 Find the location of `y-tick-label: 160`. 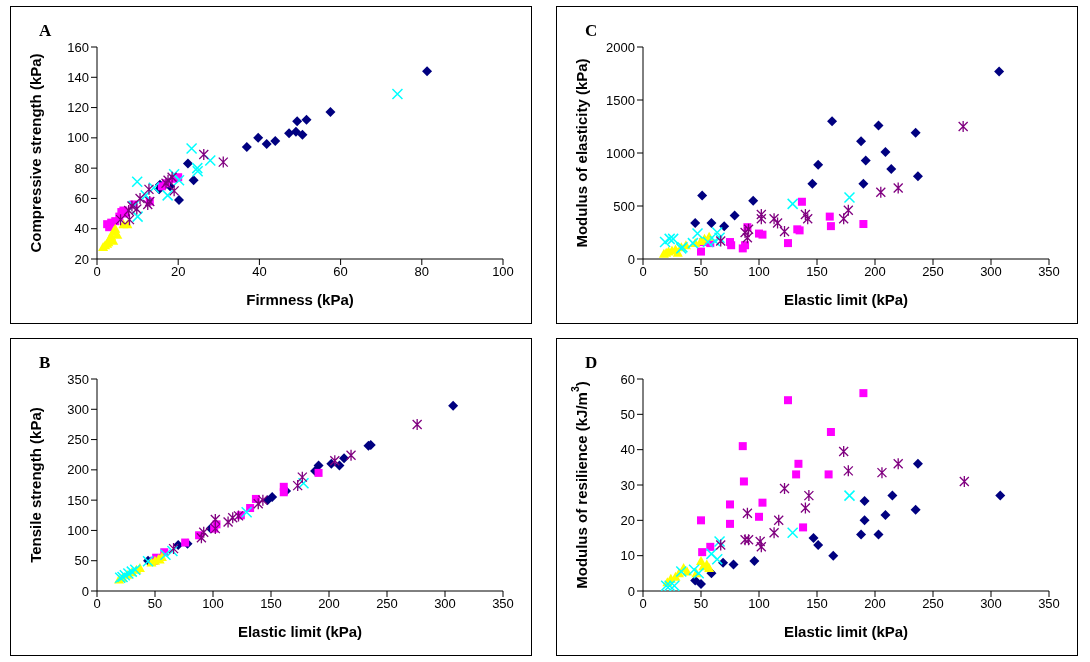

y-tick-label: 160 is located at coordinates (78, 47).